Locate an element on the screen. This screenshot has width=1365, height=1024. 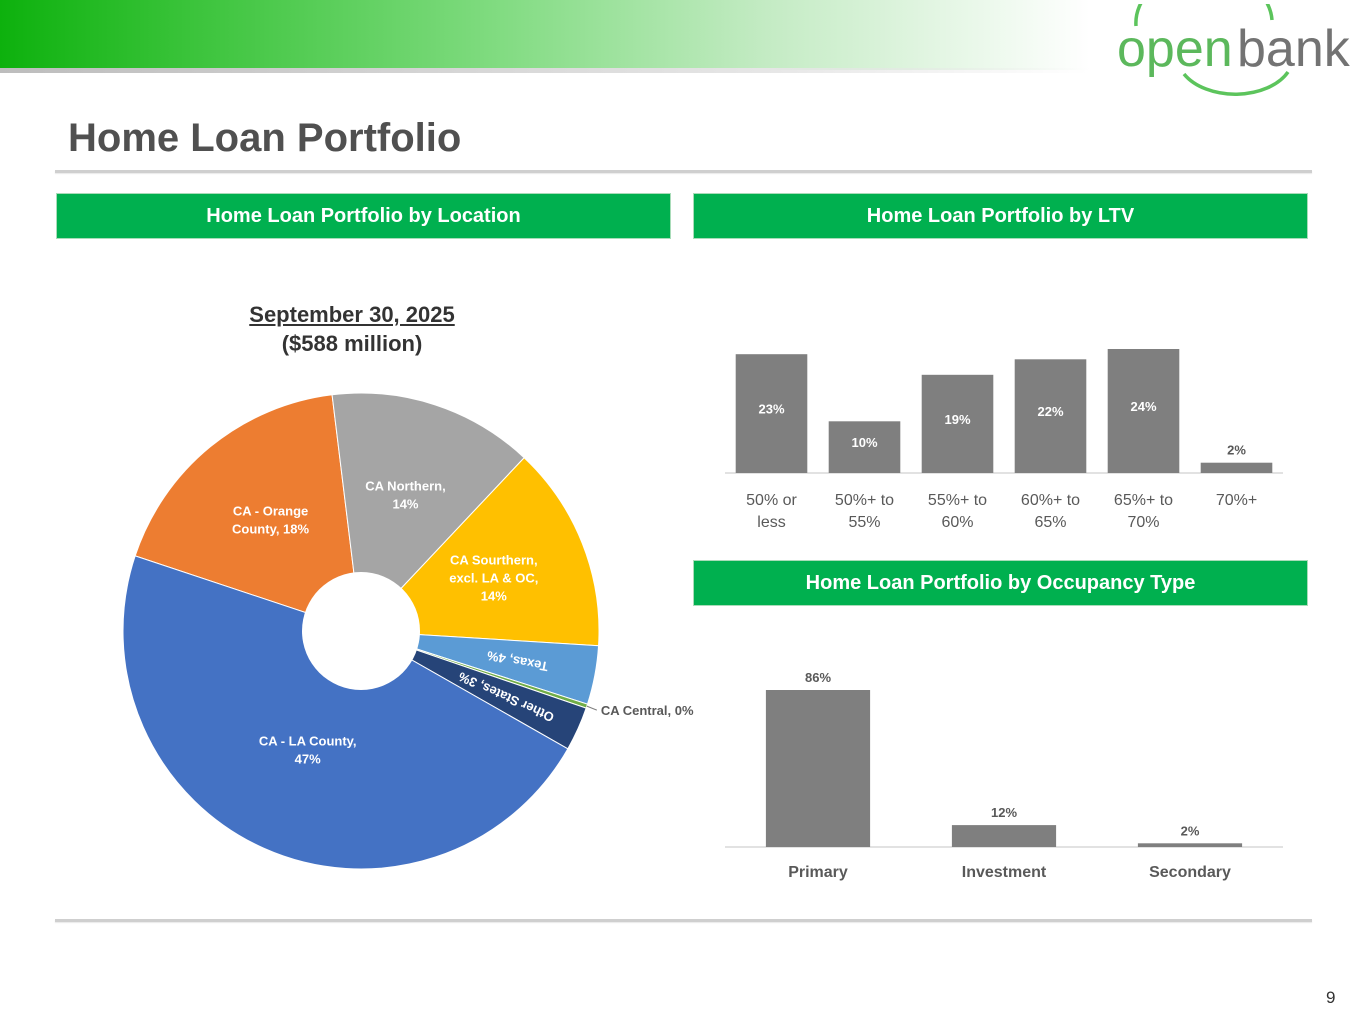
ltv-data-label-70: 2% is located at coordinates (1236, 450).